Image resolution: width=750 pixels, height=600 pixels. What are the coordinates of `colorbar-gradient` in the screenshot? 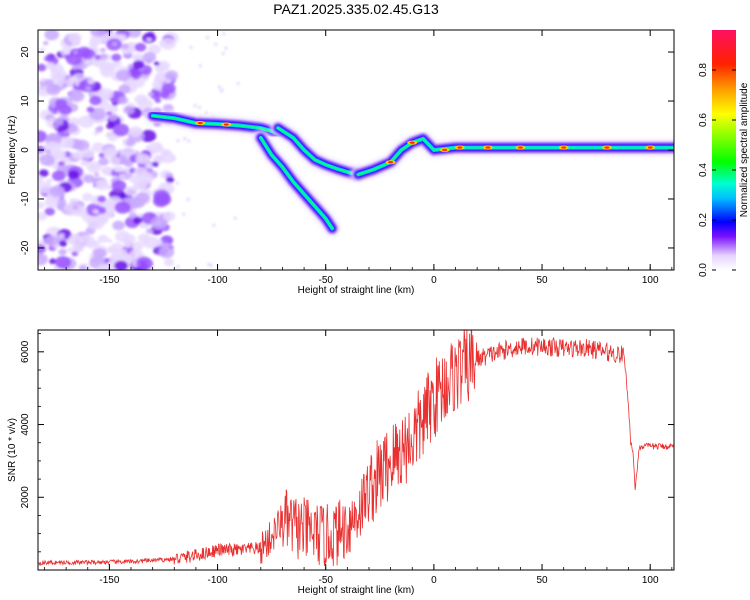 It's located at (724, 150).